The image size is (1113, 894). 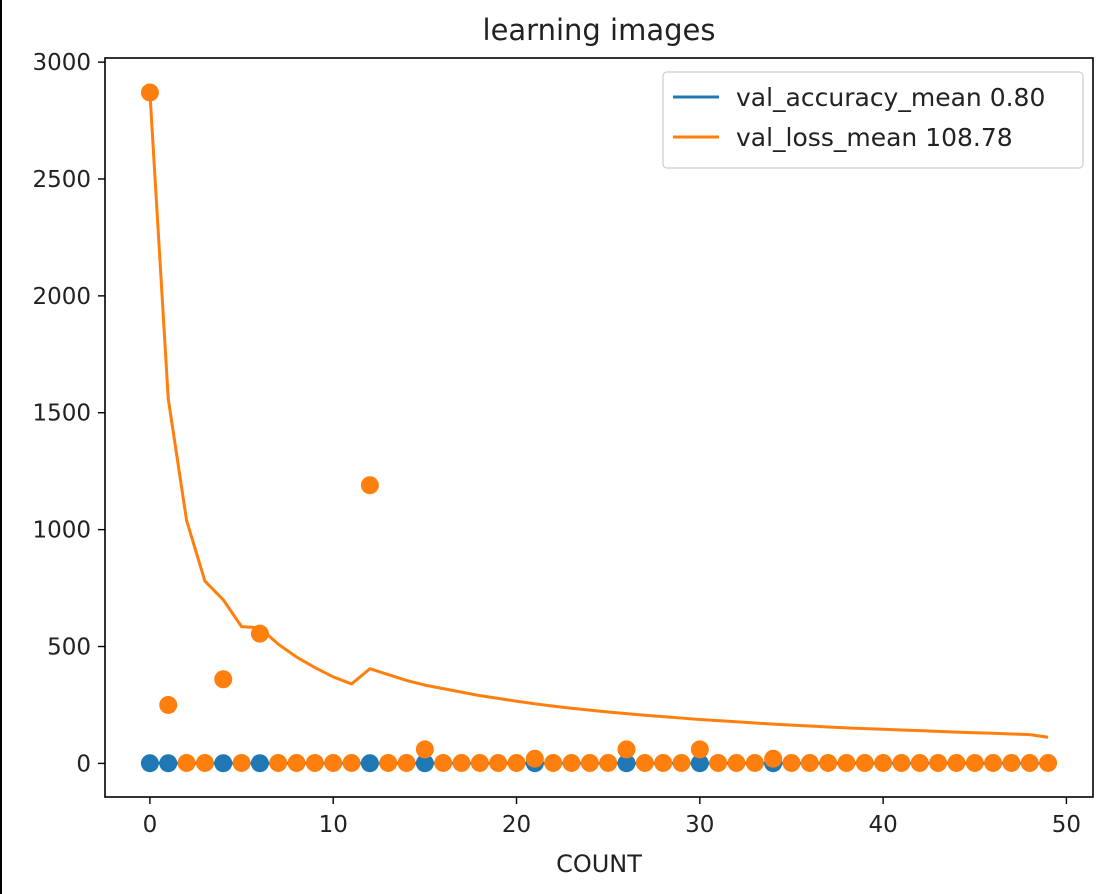 I want to click on y-tick-label: 500, so click(x=69, y=648).